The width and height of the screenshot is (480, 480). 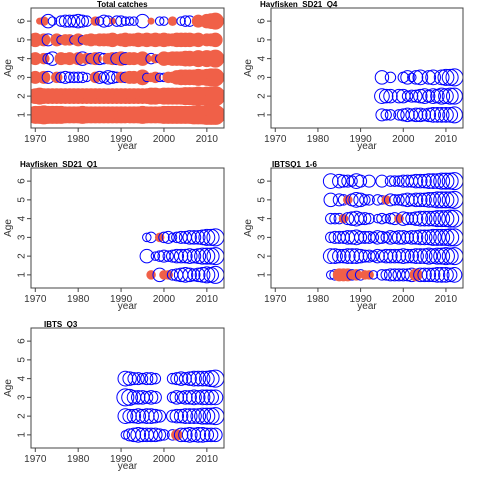 What do you see at coordinates (59, 164) in the screenshot?
I see `panel-title: Havfisken_SD21_Q1` at bounding box center [59, 164].